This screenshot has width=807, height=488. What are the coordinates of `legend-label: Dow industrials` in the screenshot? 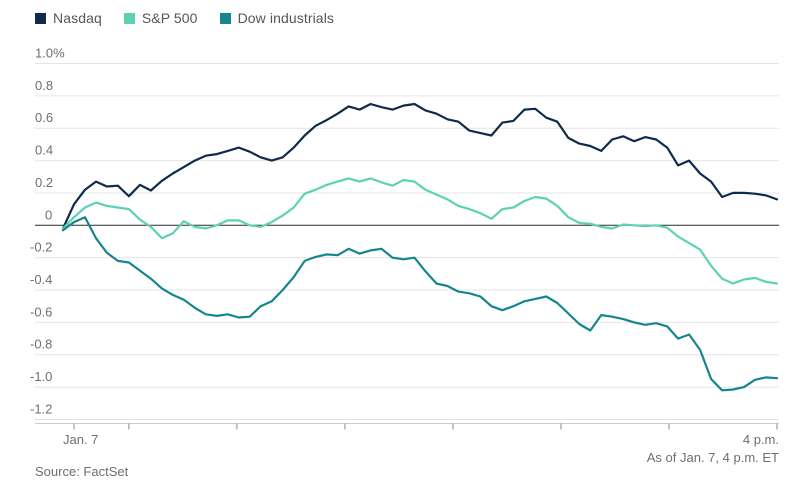 It's located at (286, 18).